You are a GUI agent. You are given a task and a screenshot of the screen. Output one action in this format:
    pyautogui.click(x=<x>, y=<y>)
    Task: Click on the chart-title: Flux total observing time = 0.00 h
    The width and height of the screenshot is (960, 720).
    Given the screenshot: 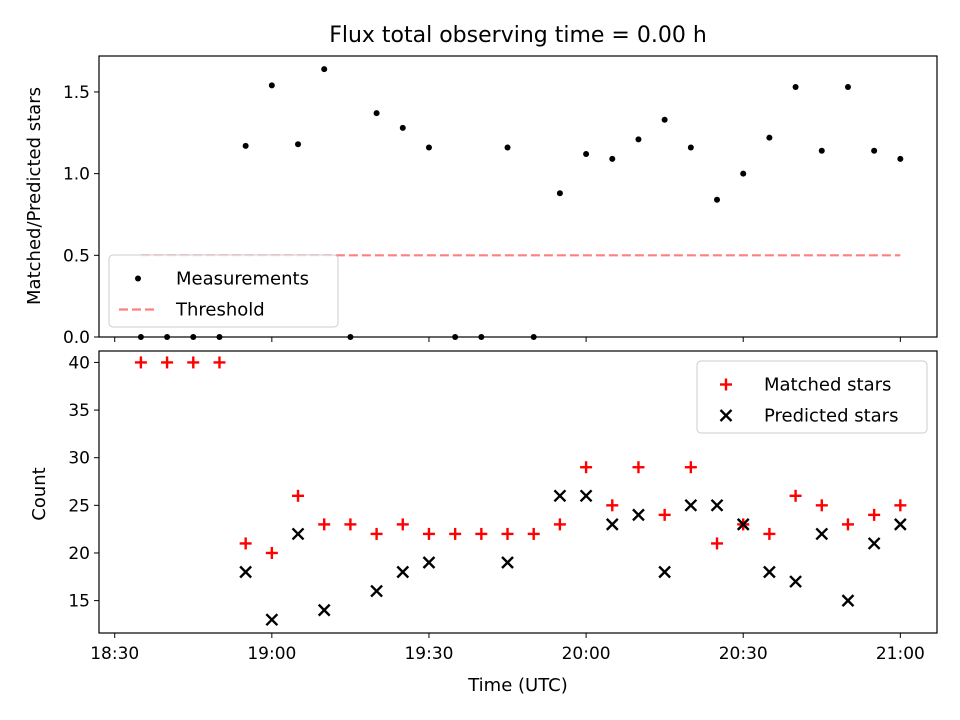 What is the action you would take?
    pyautogui.click(x=518, y=35)
    